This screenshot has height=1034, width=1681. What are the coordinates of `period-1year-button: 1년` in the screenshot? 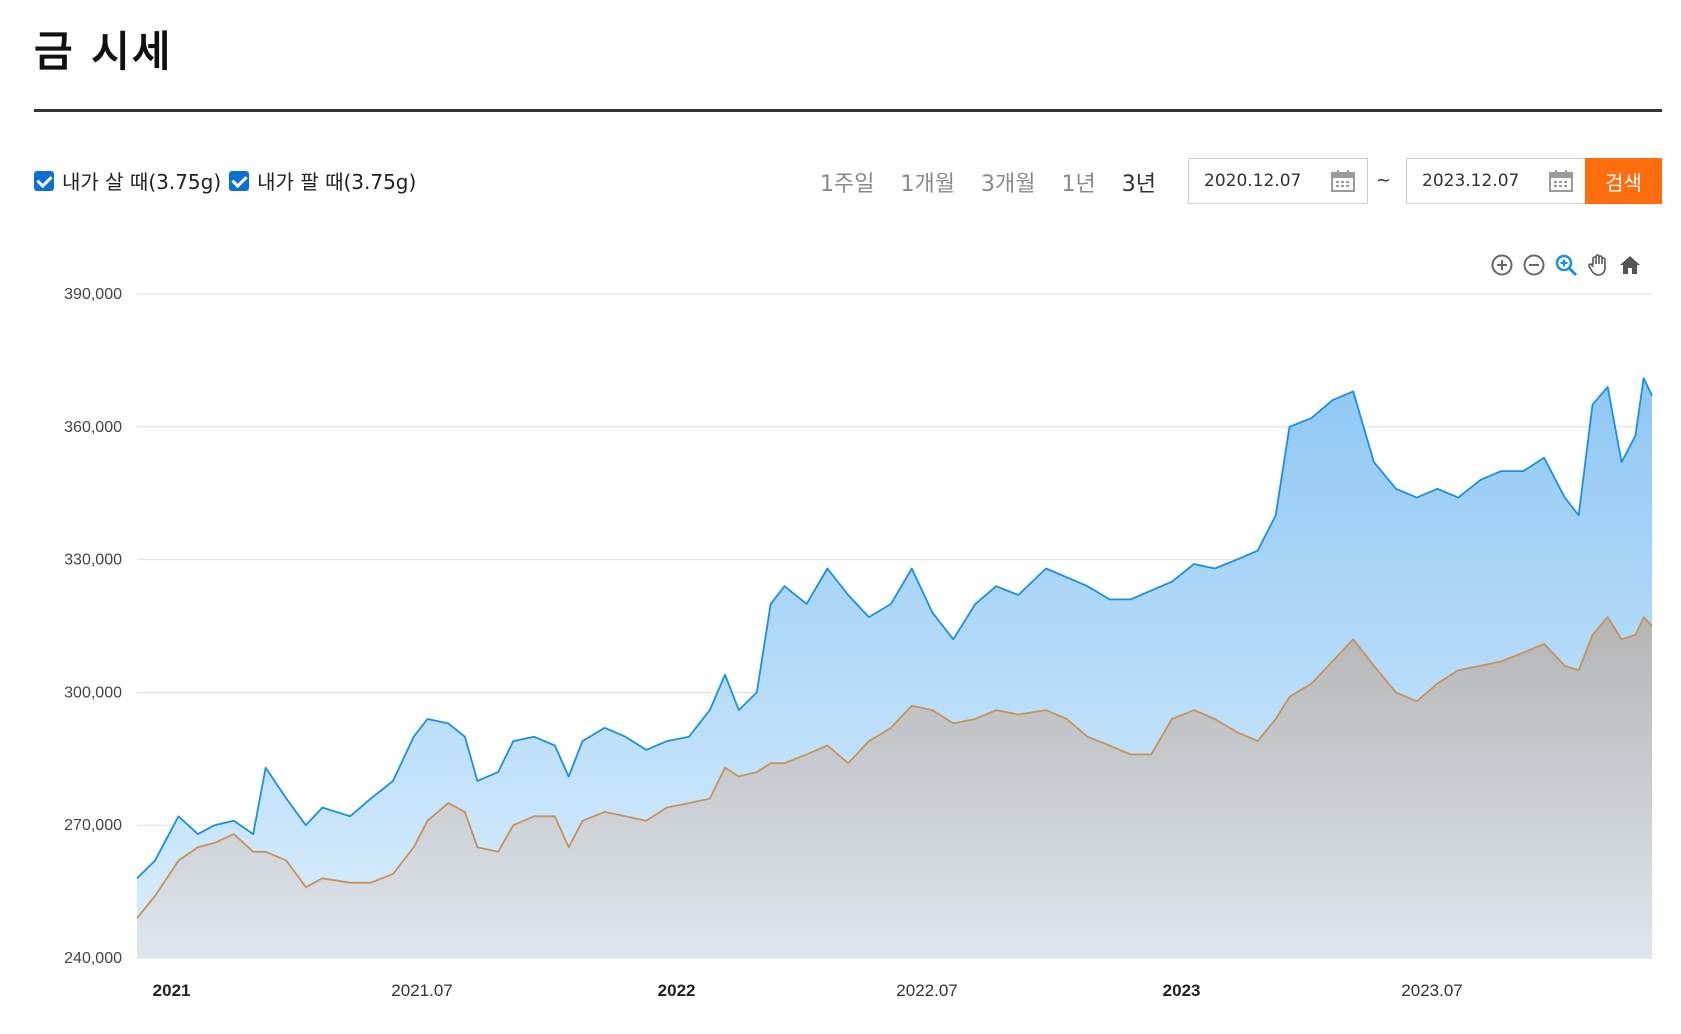 It's located at (1078, 184).